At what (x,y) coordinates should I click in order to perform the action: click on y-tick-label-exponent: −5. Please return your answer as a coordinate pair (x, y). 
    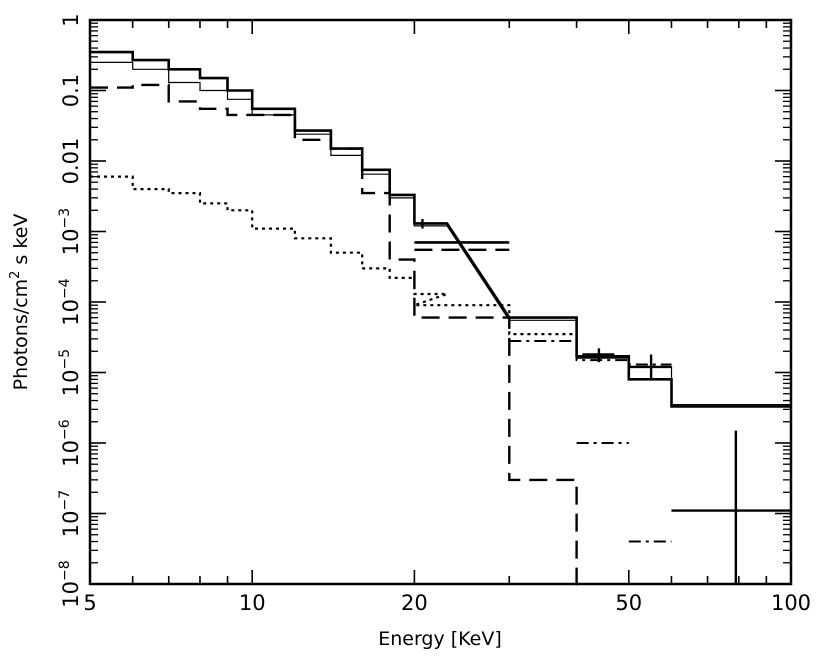
    Looking at the image, I should click on (65, 359).